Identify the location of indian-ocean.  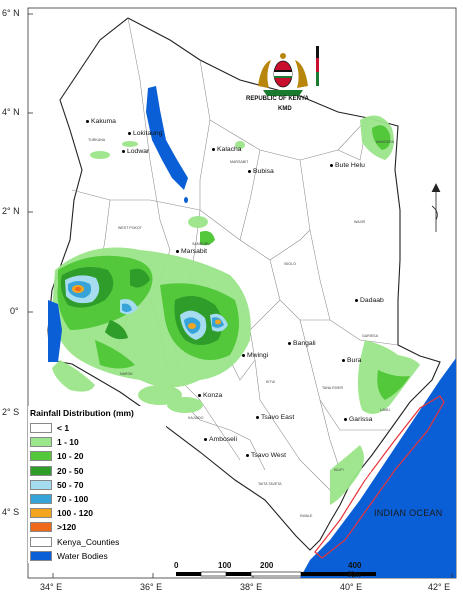
(378, 468).